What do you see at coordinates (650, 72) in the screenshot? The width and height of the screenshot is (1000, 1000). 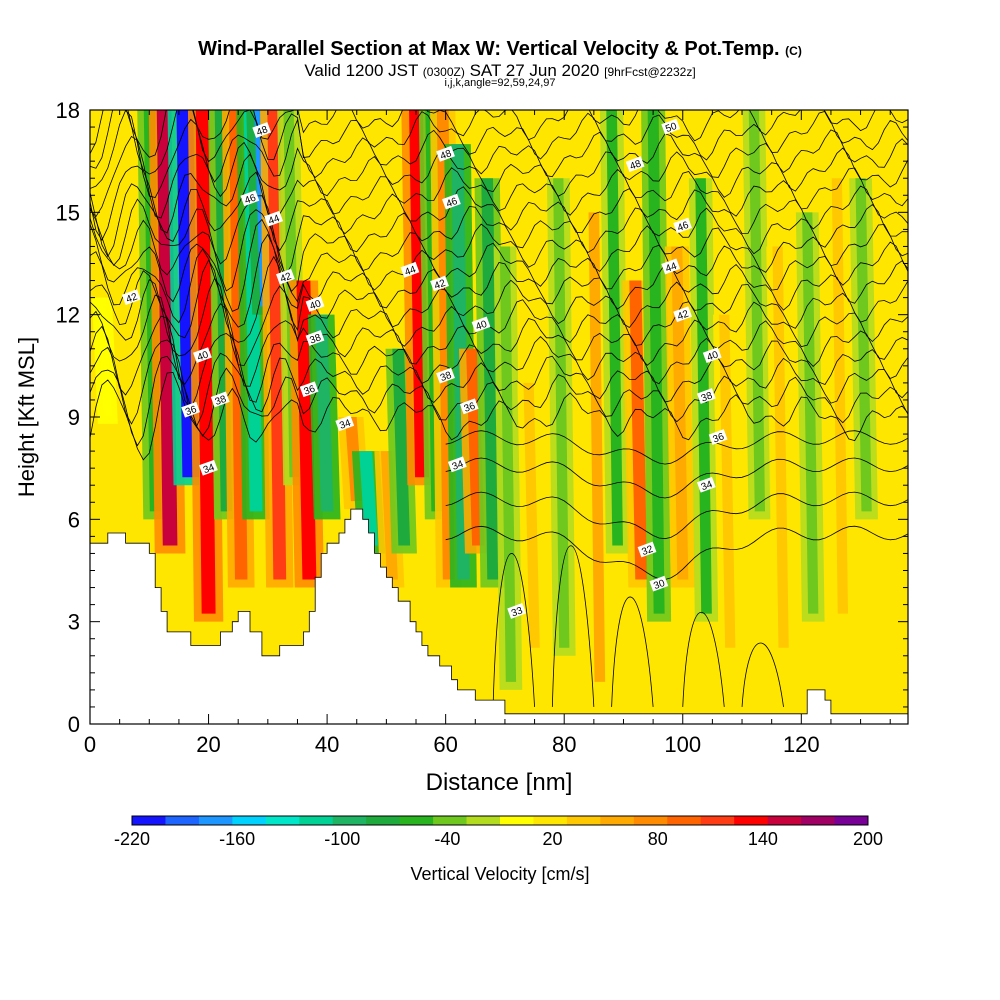 I see `forecast-info: [9hrFcst@2232z]` at bounding box center [650, 72].